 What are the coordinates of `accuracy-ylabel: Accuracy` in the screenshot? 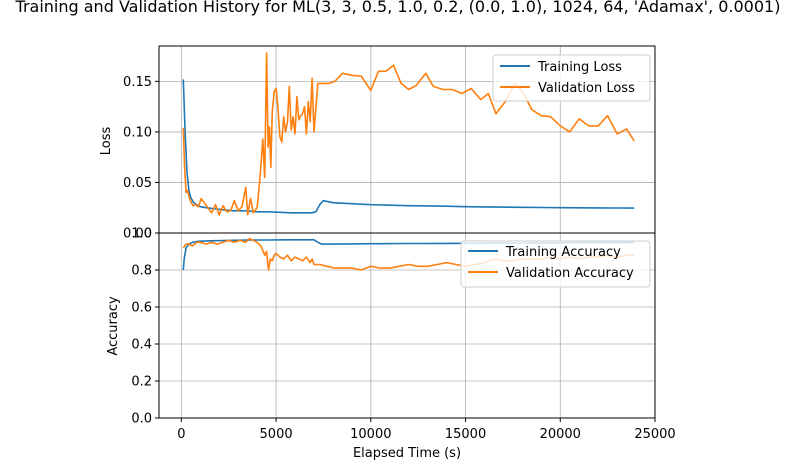 It's located at (113, 326).